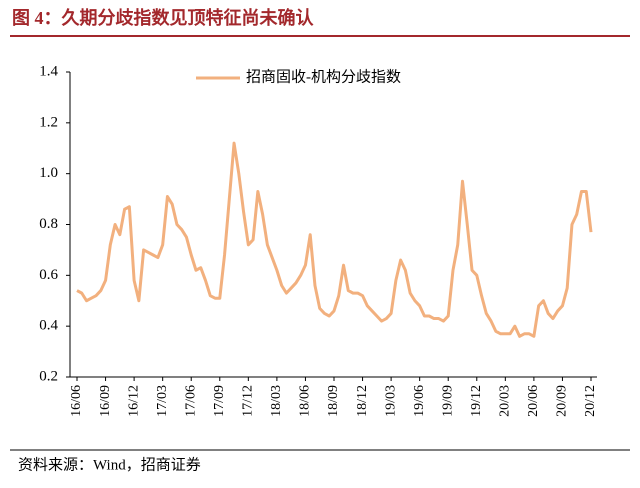 The width and height of the screenshot is (640, 488). Describe the element at coordinates (162, 401) in the screenshot. I see `x-tick-label: 17/03` at that location.